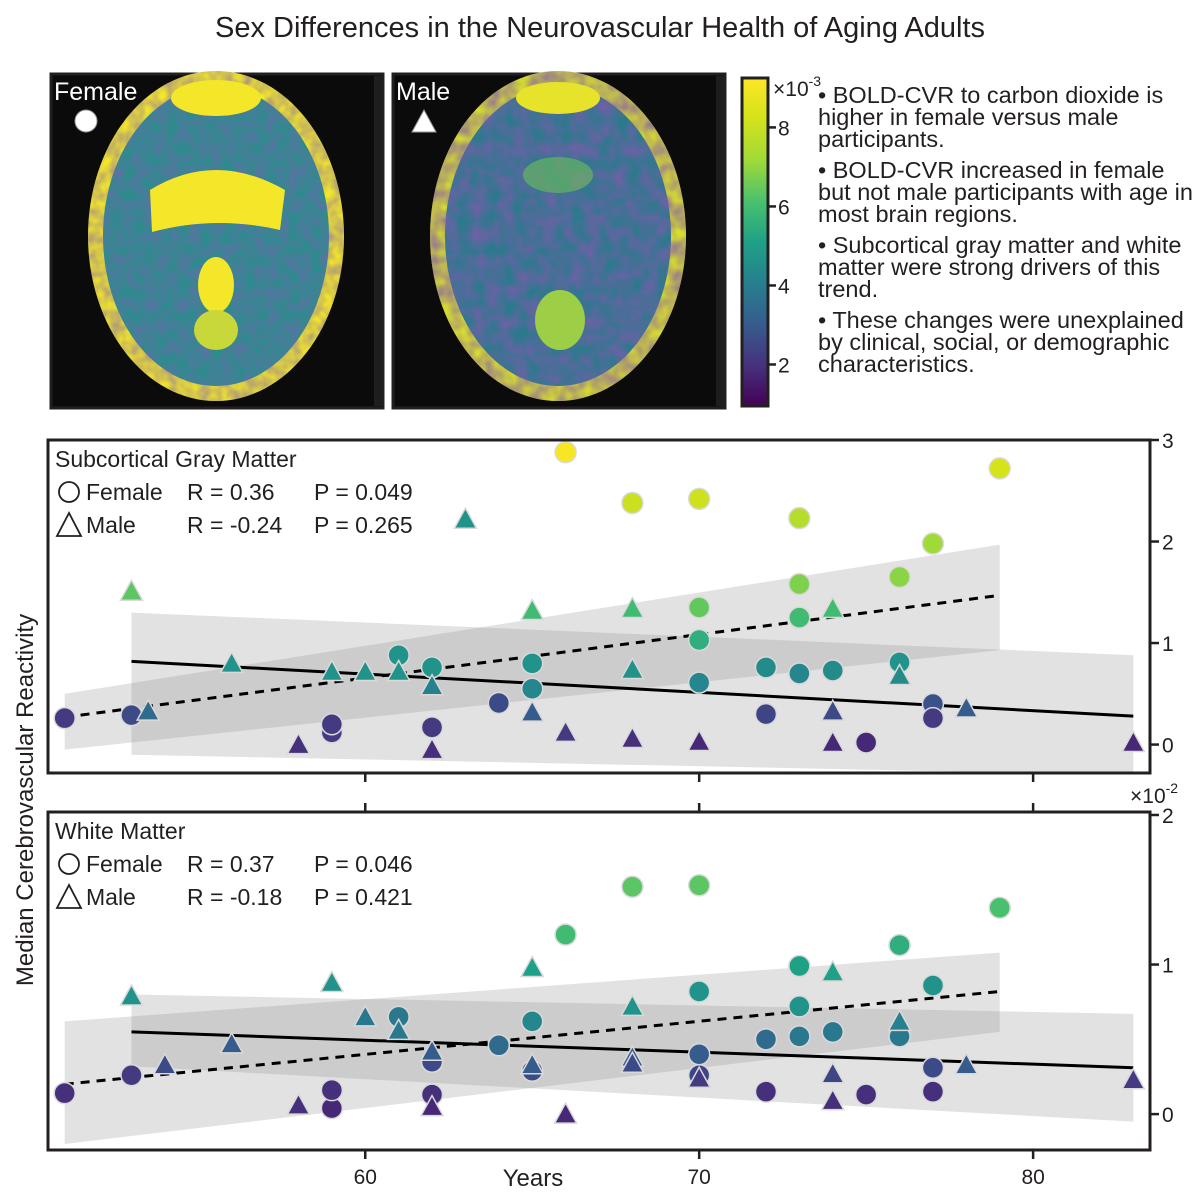 This screenshot has width=1200, height=1200. Describe the element at coordinates (784, 207) in the screenshot. I see `colorbar-tick-label: 6` at that location.